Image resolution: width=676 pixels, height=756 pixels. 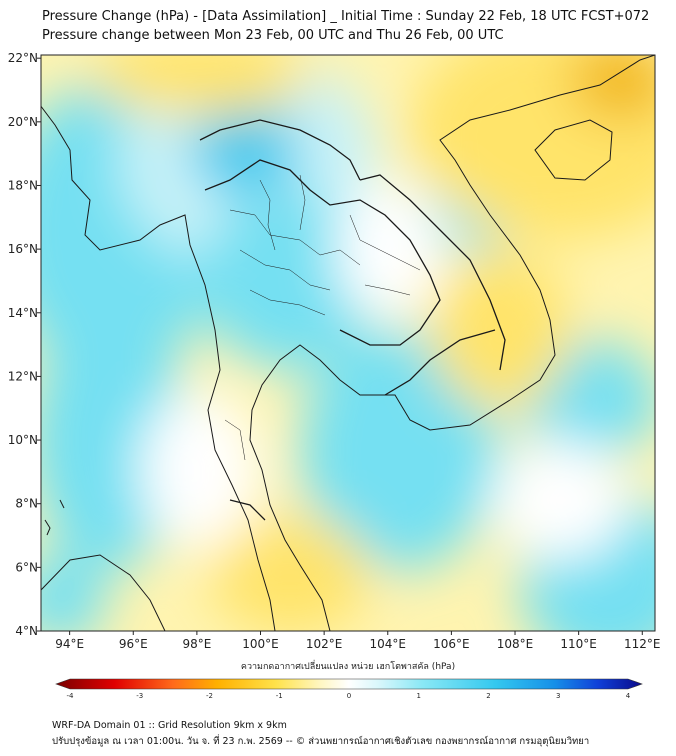 I want to click on colorbar-tick-label: -1, so click(x=279, y=696).